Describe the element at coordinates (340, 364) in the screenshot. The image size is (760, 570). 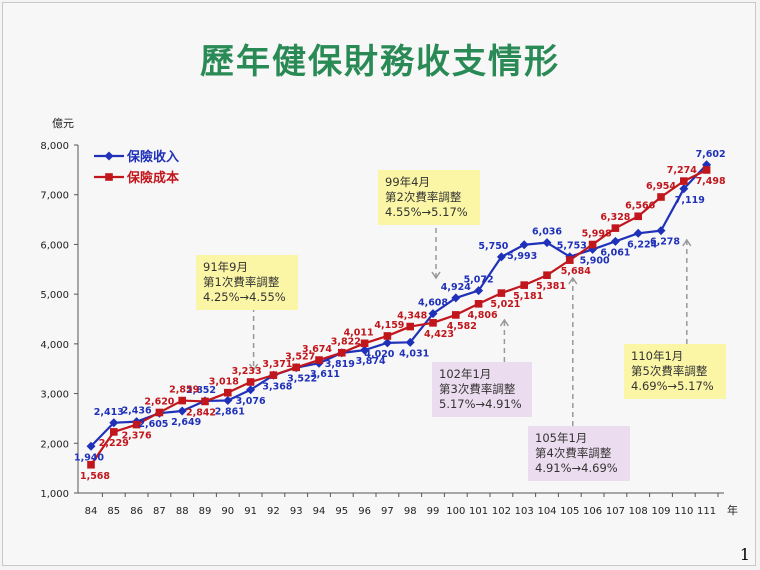
I see `data-label-income: 3,819` at that location.